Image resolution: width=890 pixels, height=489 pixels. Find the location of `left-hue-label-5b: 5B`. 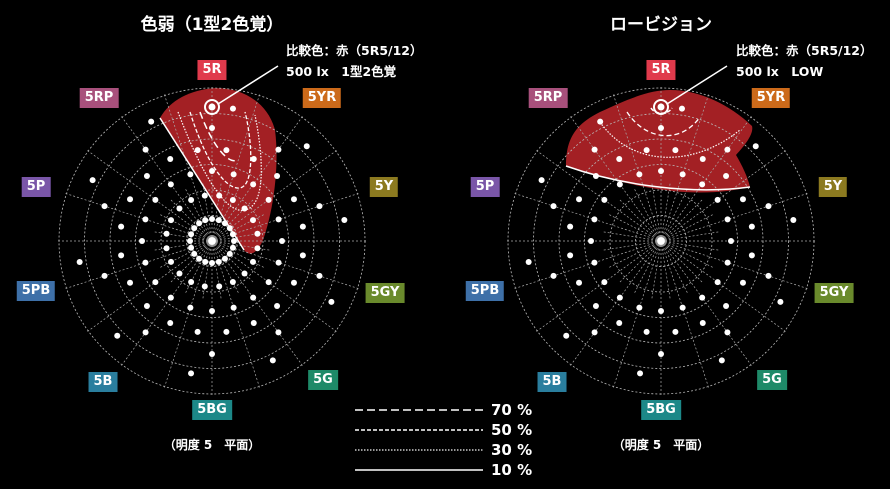

left-hue-label-5b: 5B is located at coordinates (103, 382).